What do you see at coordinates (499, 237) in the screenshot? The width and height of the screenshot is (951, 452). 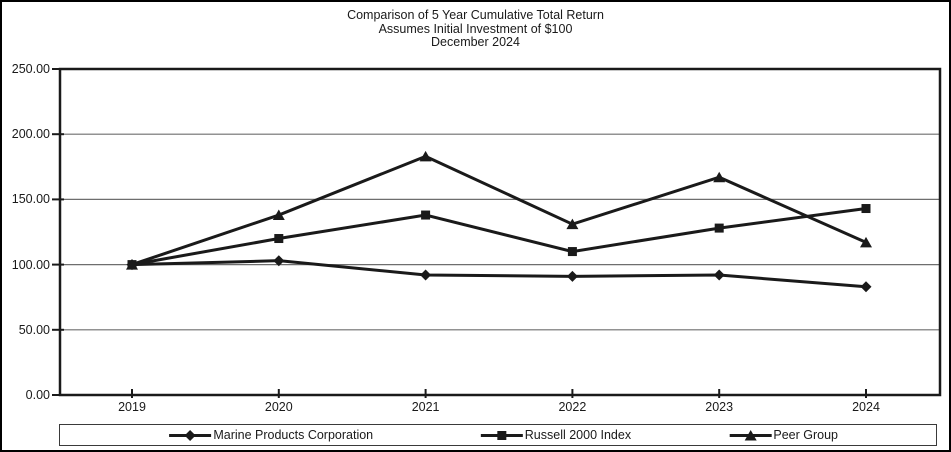 I see `series-line-square` at bounding box center [499, 237].